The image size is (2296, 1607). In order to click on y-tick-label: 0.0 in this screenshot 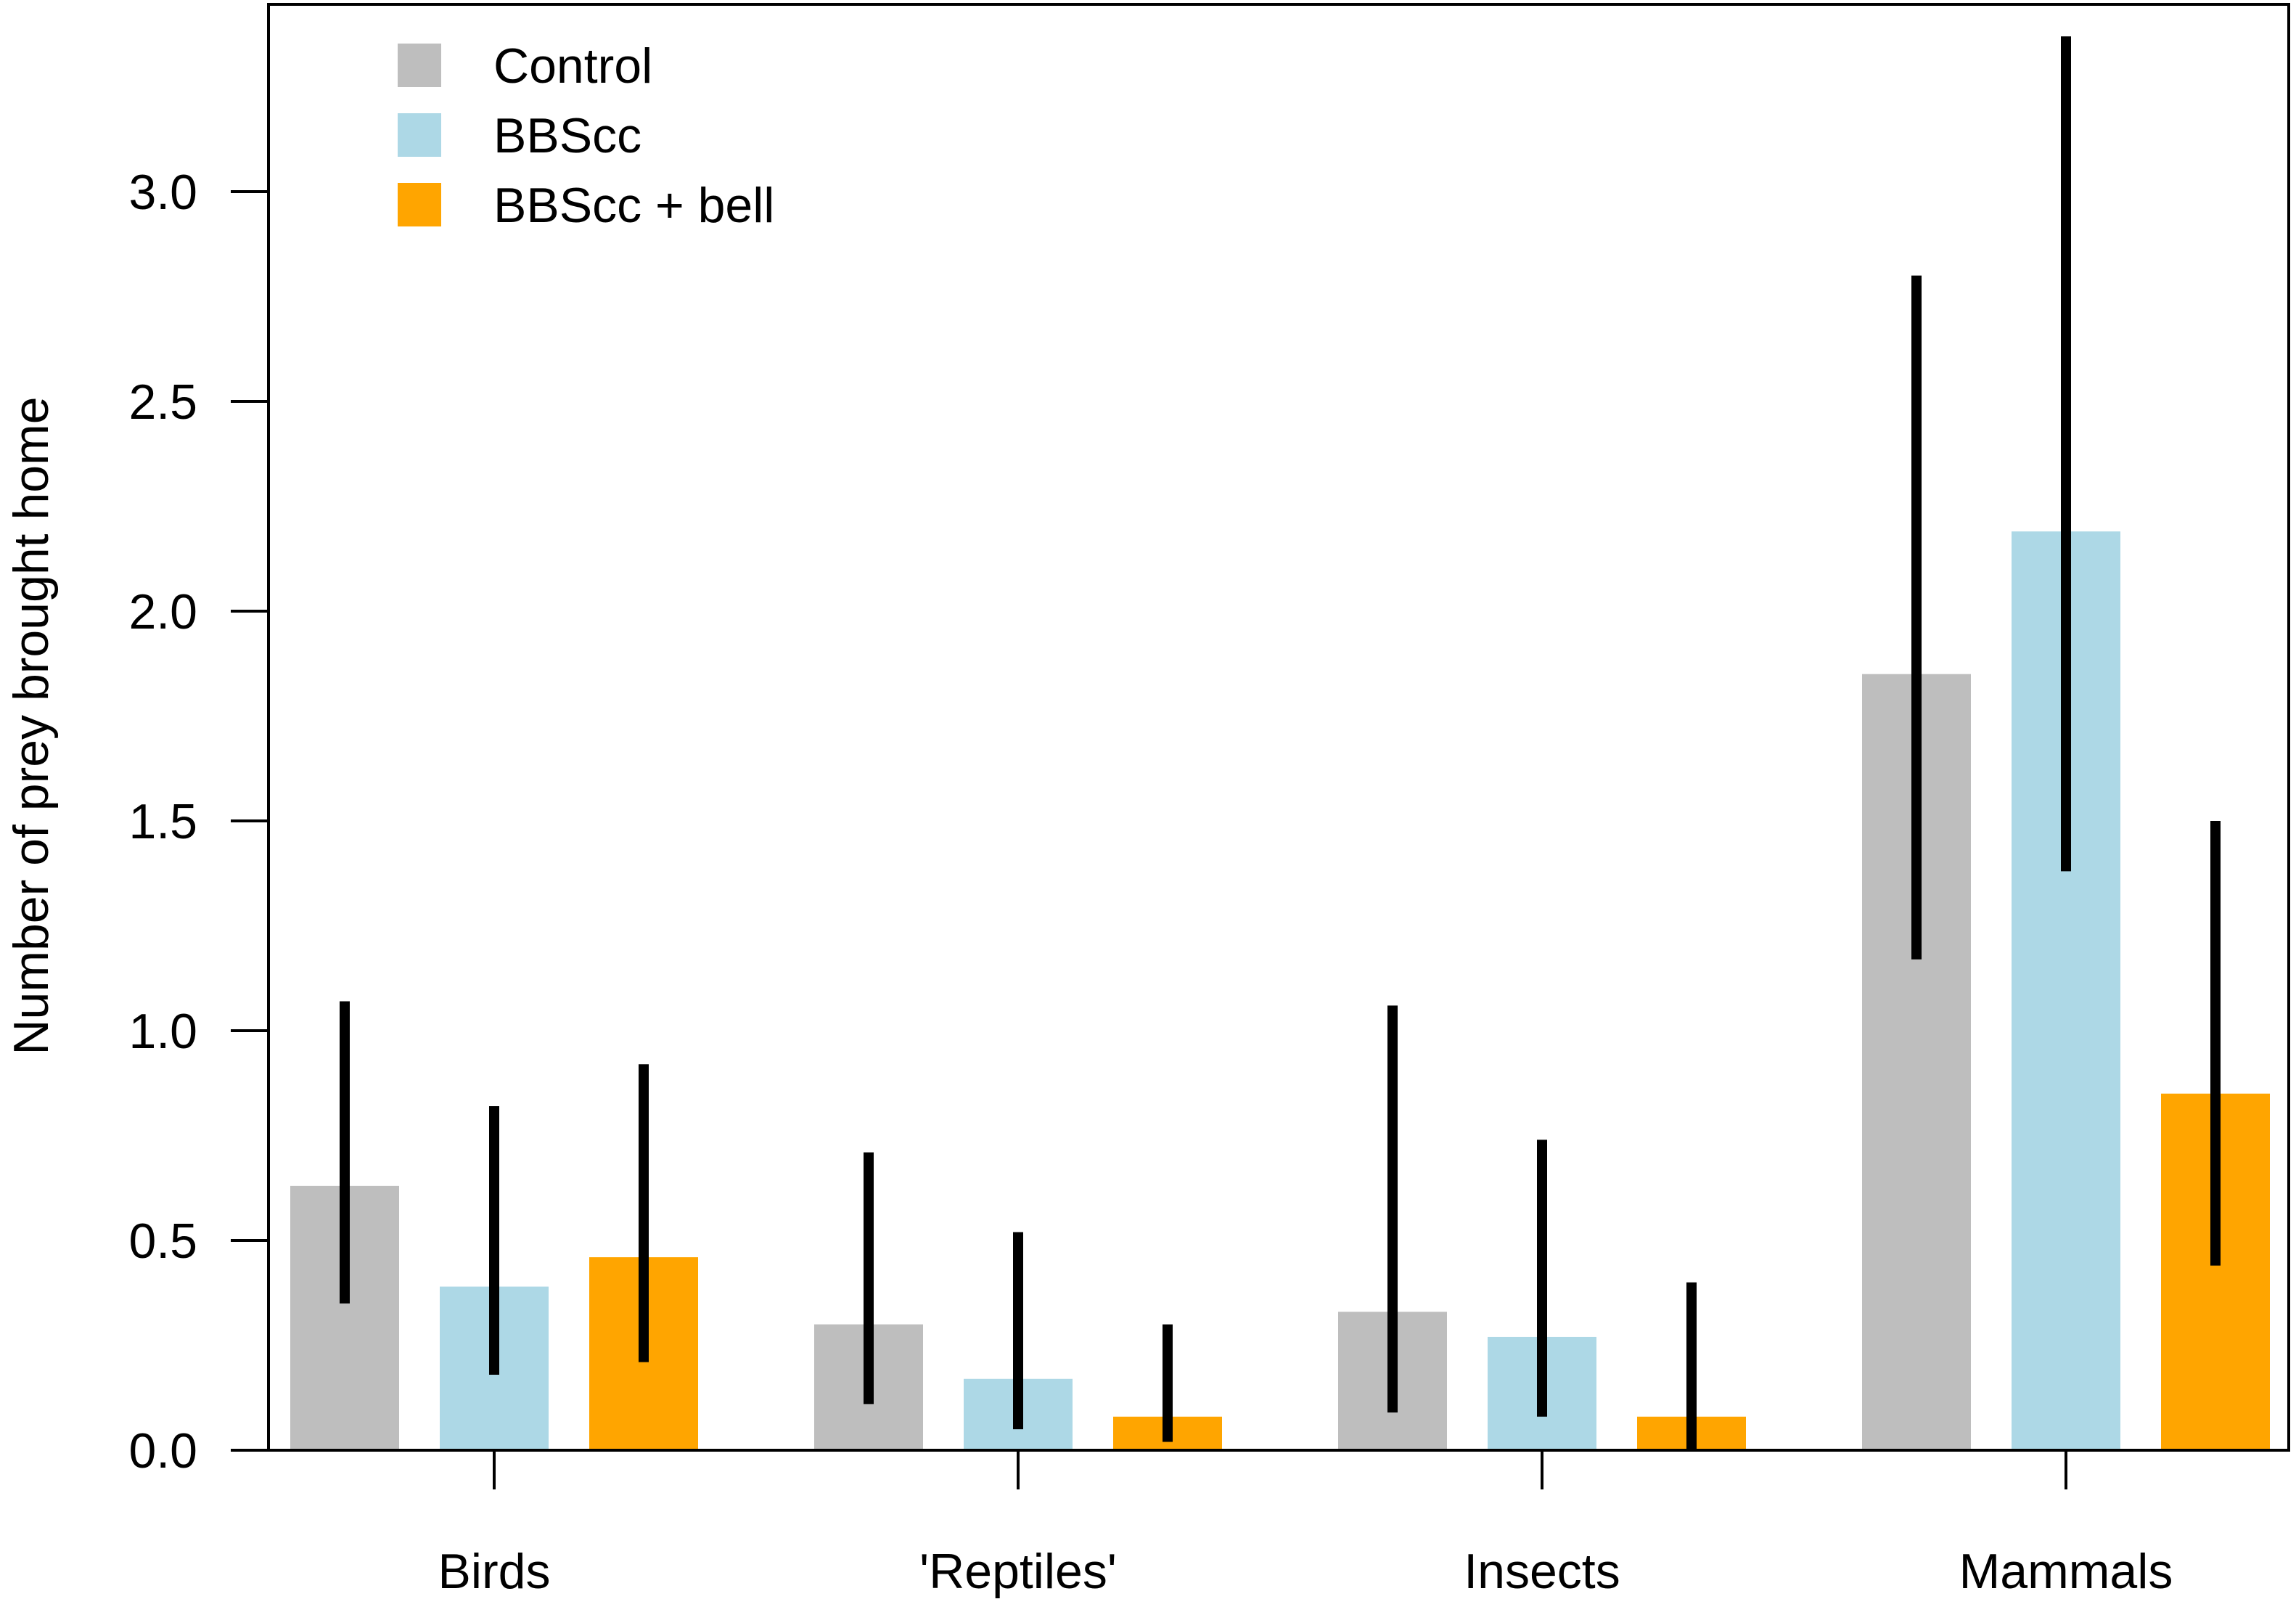, I will do `click(162, 1451)`.